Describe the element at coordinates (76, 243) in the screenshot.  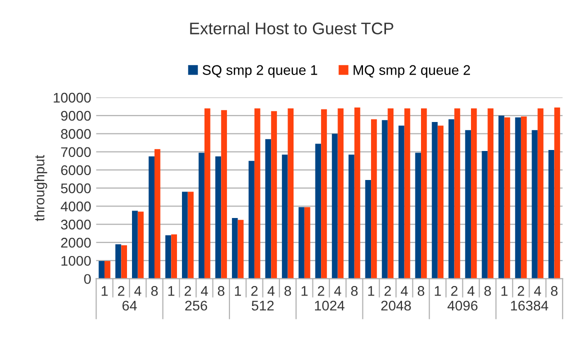
I see `y-tick-label: 2000` at that location.